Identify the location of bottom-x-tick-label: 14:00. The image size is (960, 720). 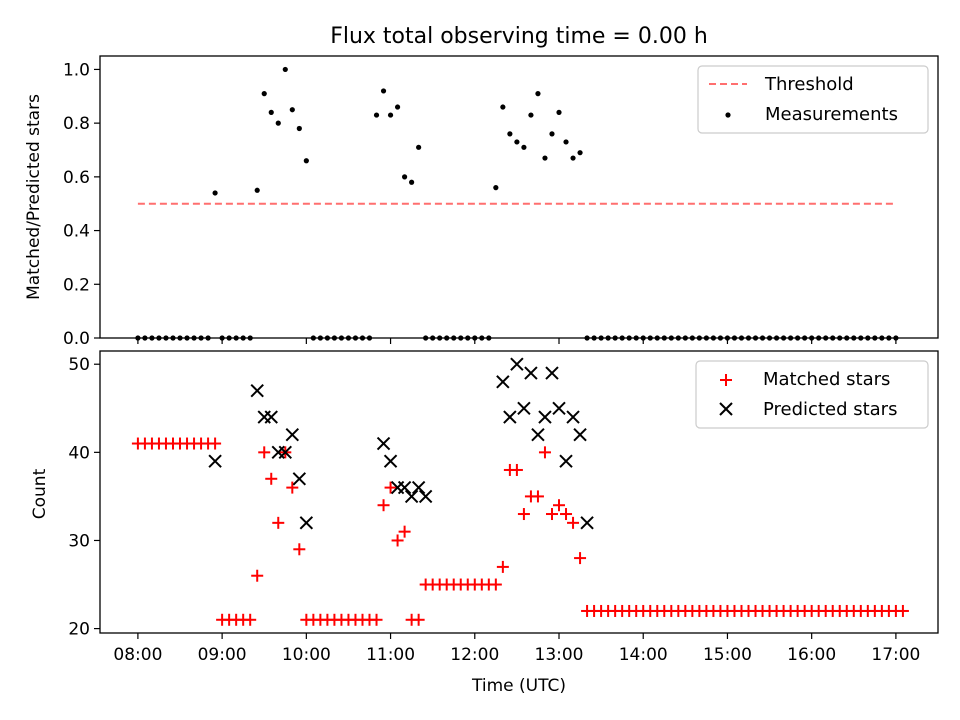
(643, 655).